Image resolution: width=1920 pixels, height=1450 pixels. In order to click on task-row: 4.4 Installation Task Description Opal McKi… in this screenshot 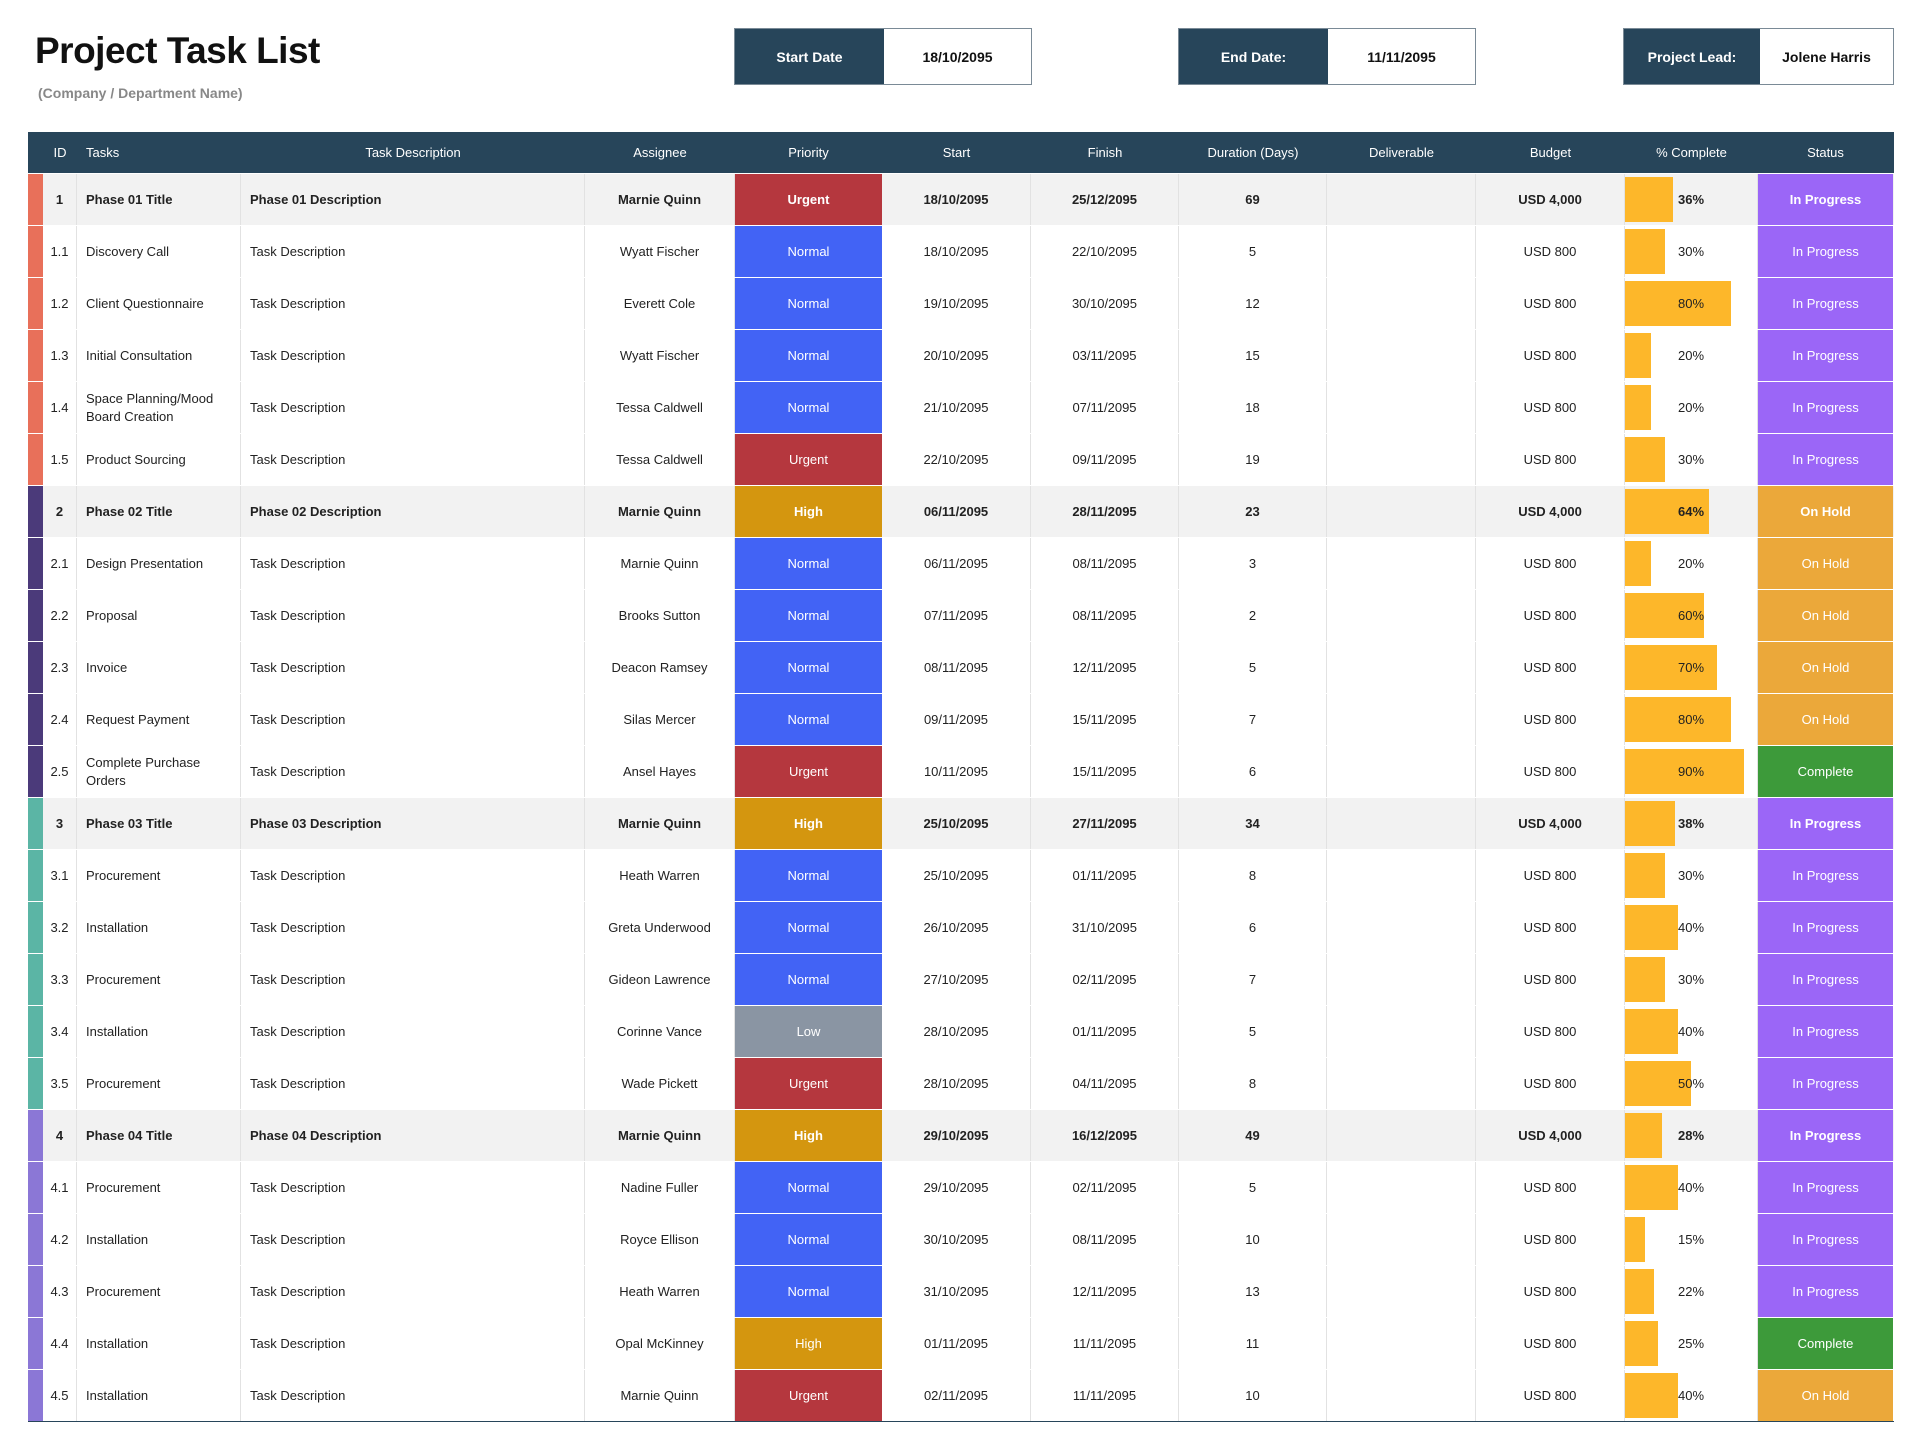, I will do `click(961, 1343)`.